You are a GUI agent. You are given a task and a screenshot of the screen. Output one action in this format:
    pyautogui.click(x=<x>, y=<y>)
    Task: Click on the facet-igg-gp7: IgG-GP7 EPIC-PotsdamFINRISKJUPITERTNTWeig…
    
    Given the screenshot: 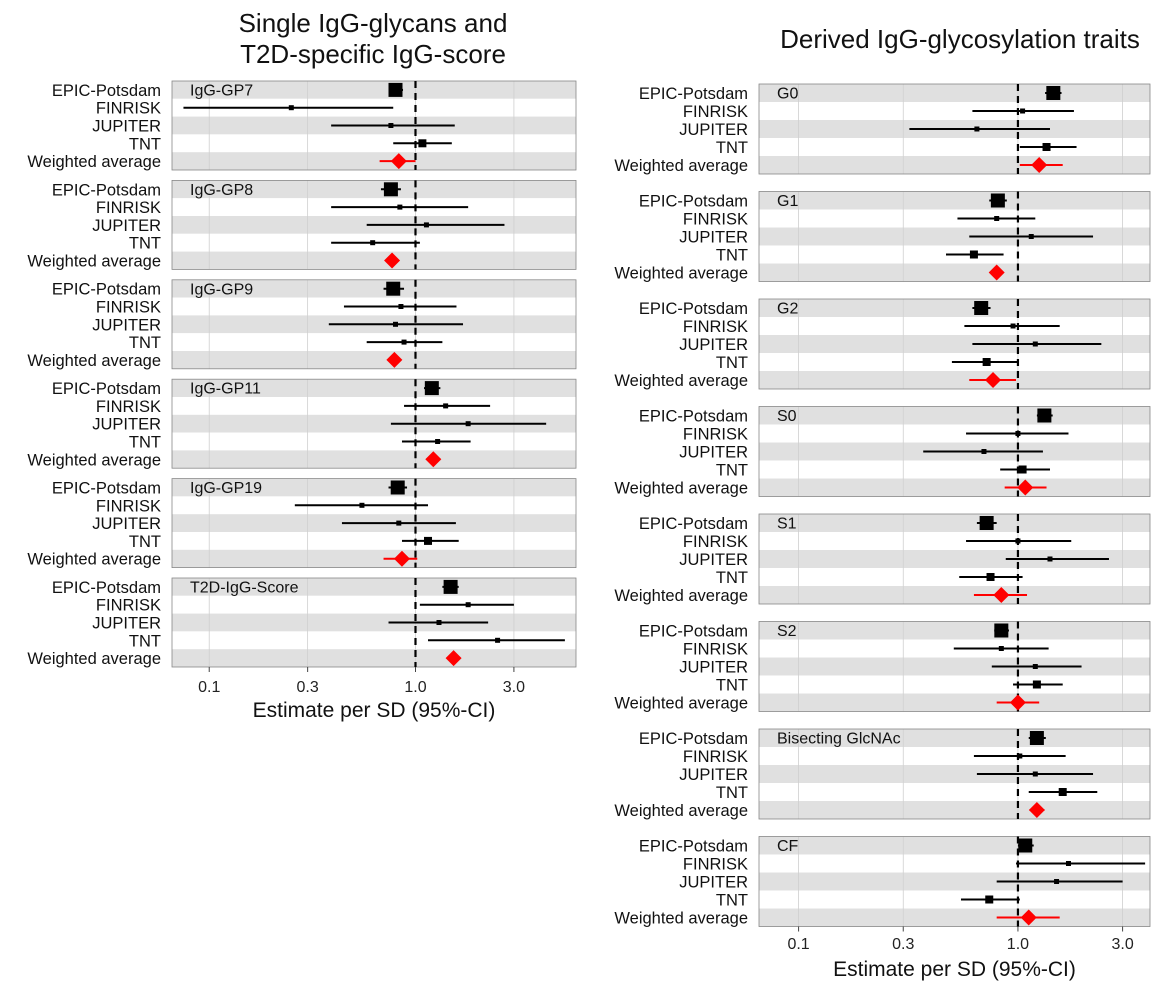 What is the action you would take?
    pyautogui.click(x=302, y=125)
    